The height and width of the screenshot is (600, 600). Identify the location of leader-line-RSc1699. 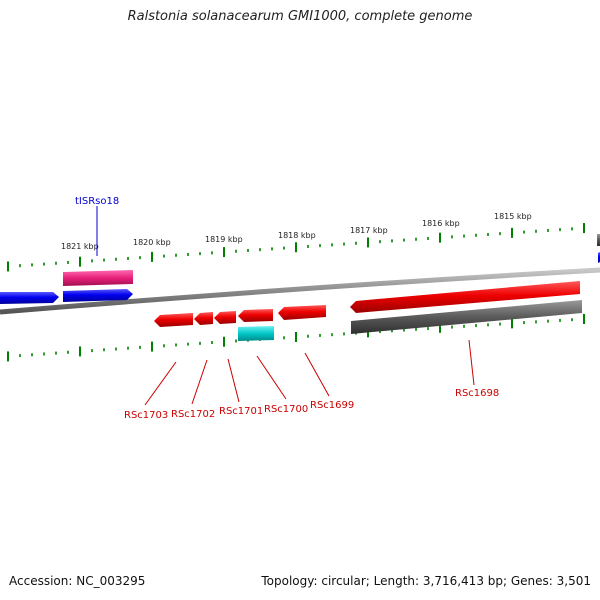
(317, 374).